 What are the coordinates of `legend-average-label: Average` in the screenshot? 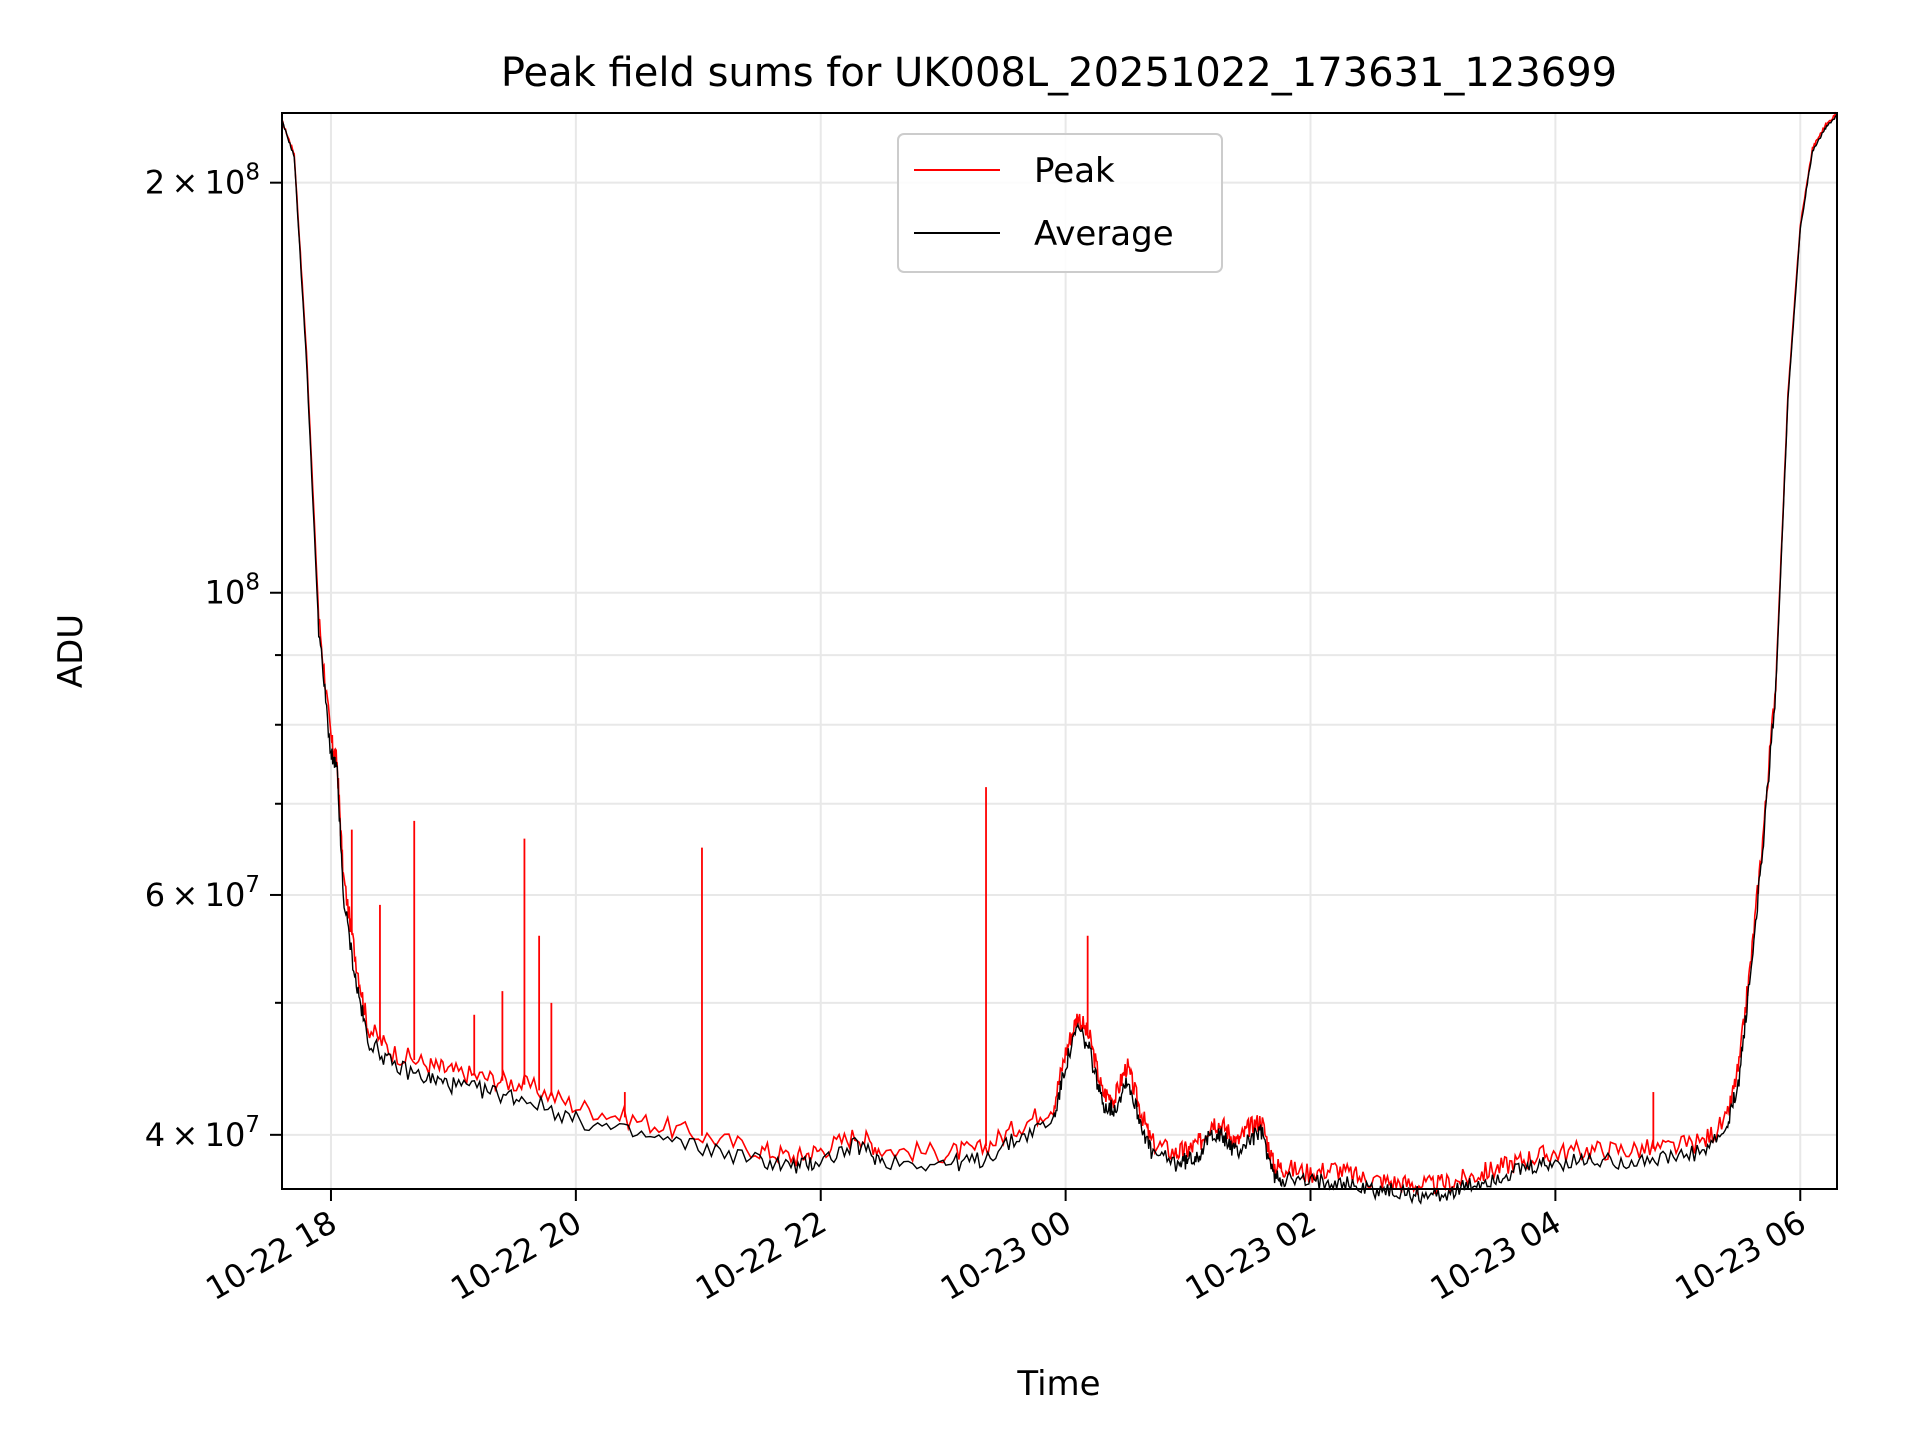 It's located at (1104, 234).